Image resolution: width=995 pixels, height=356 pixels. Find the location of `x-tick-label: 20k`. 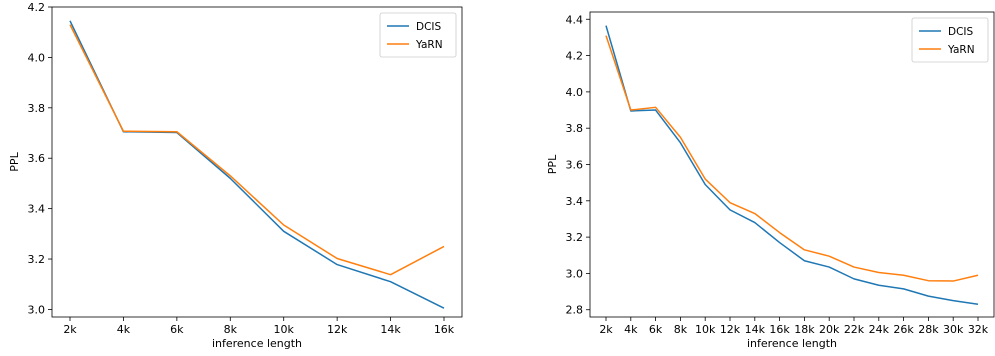

x-tick-label: 20k is located at coordinates (829, 329).